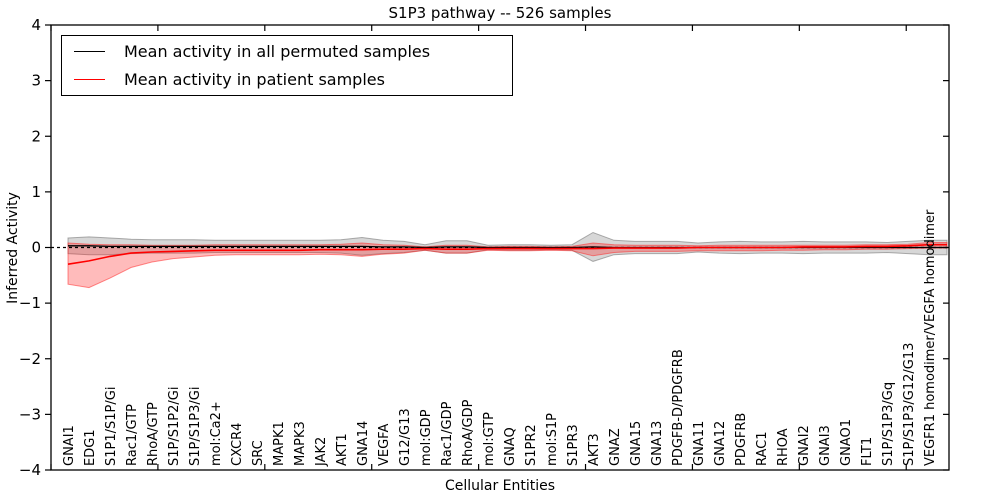 The height and width of the screenshot is (500, 1000). Describe the element at coordinates (846, 442) in the screenshot. I see `x-category-label: GNAO1` at that location.